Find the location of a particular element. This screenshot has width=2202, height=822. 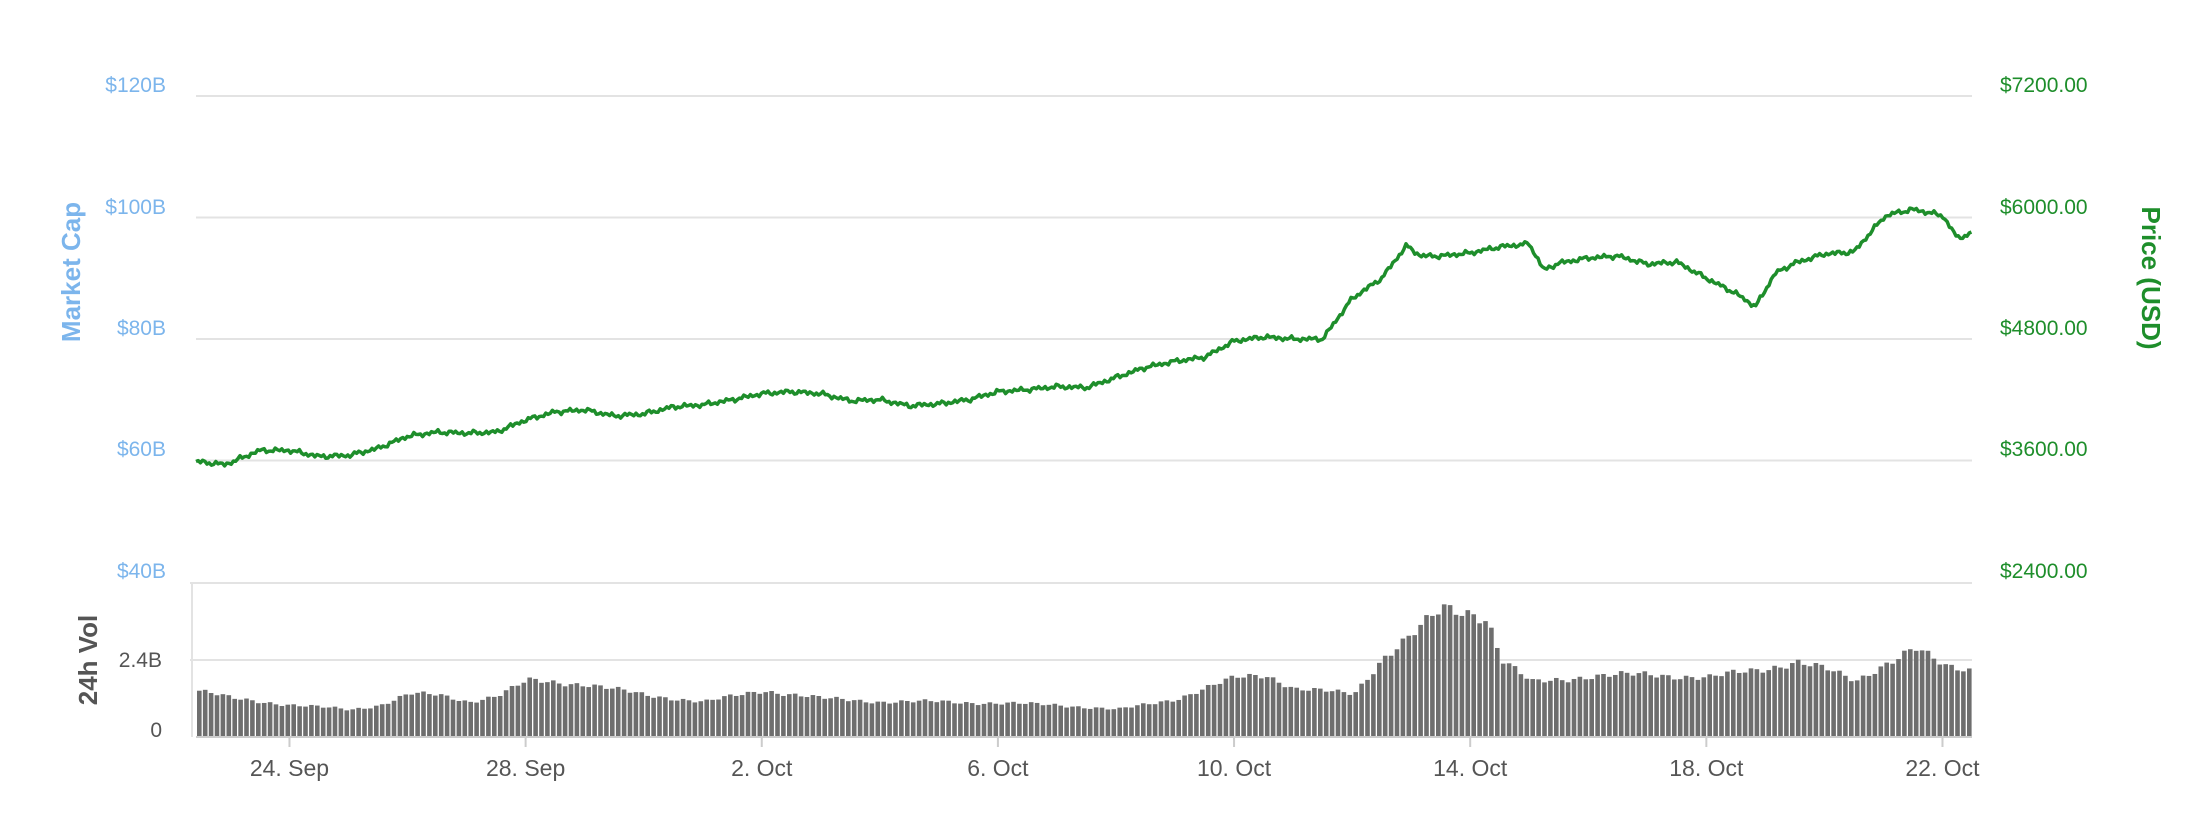

date-tick-label: 28. Sep is located at coordinates (525, 768).